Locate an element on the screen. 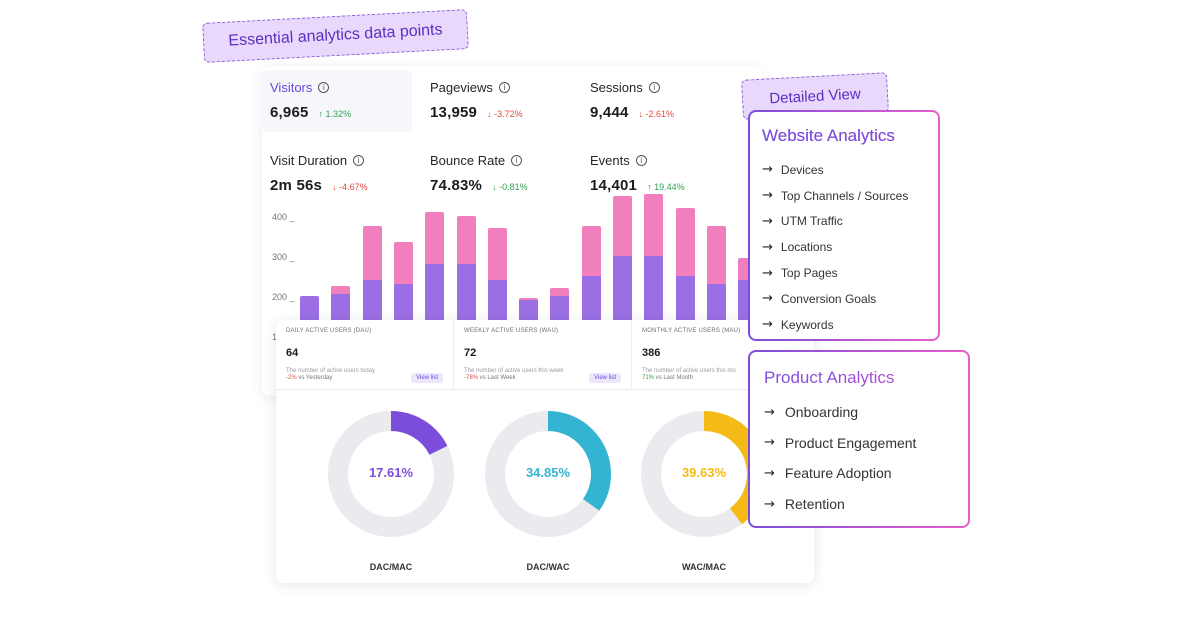 The image size is (1200, 630). stat-title: MONTHLY ACTIVE USERS (MAU) is located at coordinates (691, 331).